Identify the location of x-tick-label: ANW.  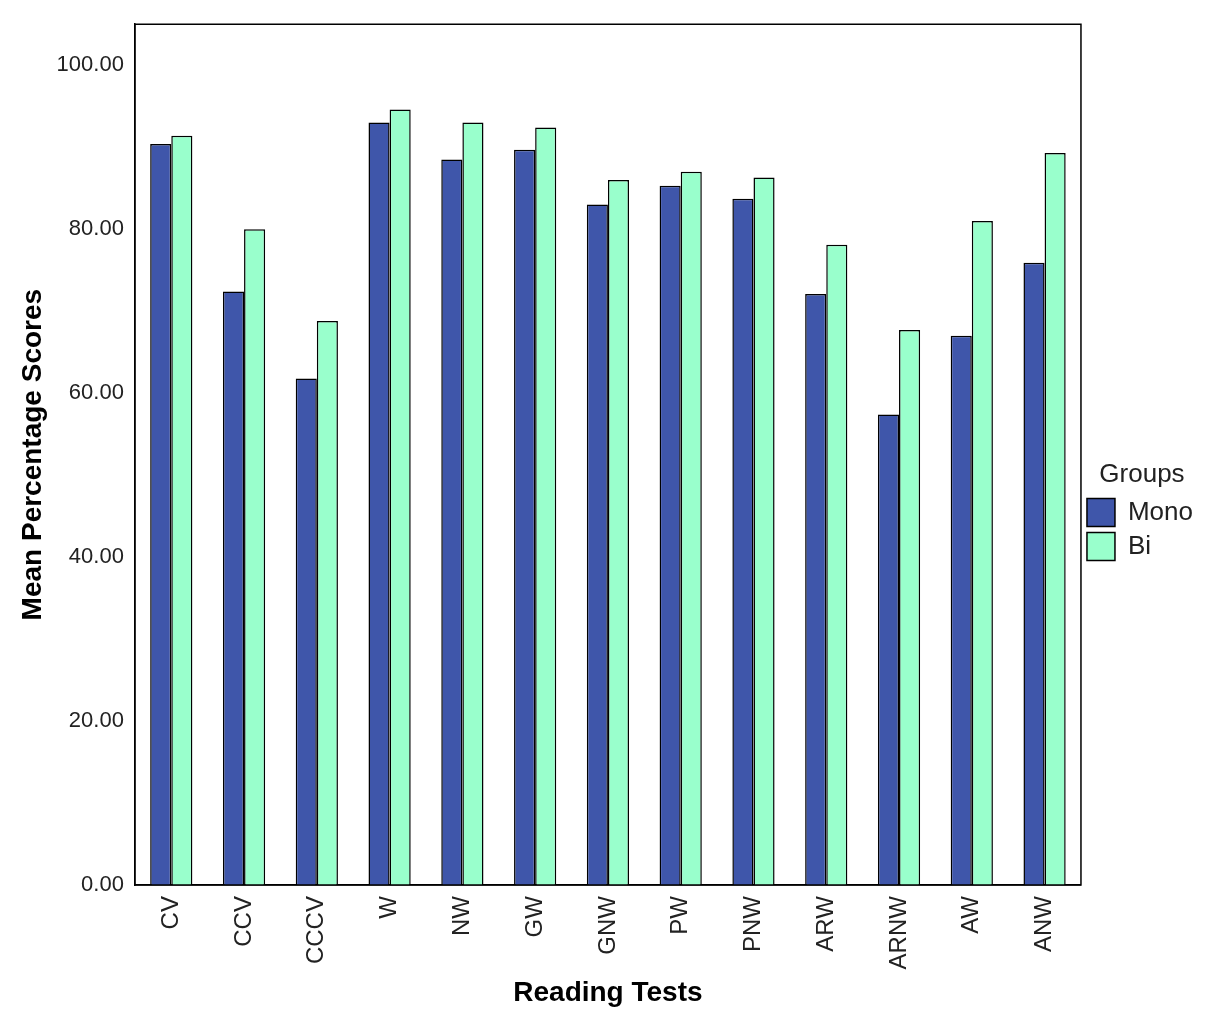
(1043, 924).